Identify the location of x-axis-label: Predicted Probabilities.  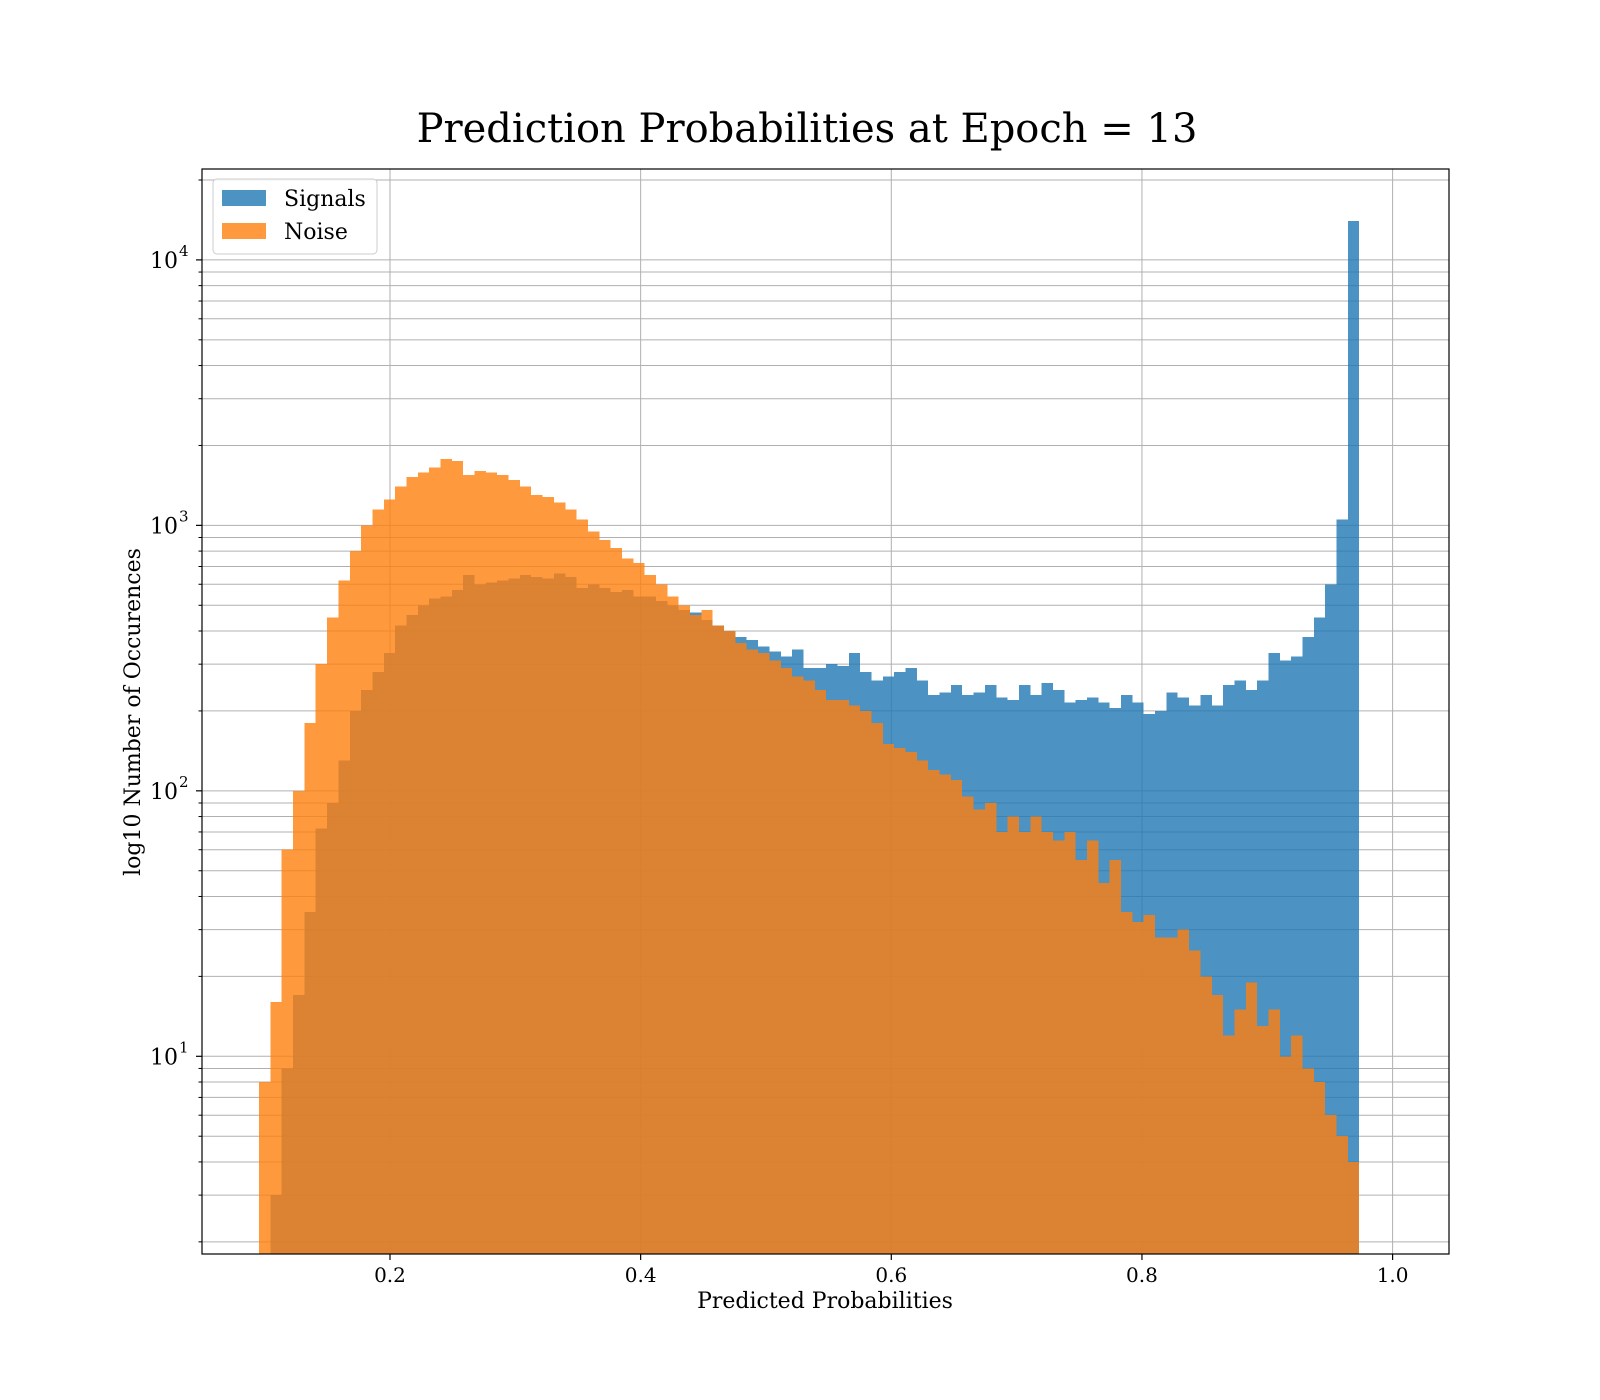
(825, 1301).